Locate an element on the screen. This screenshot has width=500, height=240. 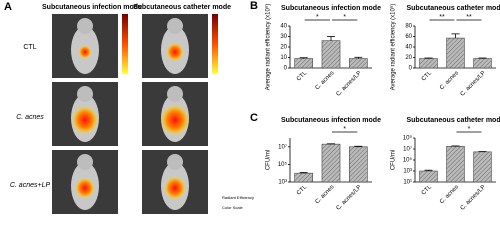
y-tick-label: 30 is located at coordinates (283, 37).